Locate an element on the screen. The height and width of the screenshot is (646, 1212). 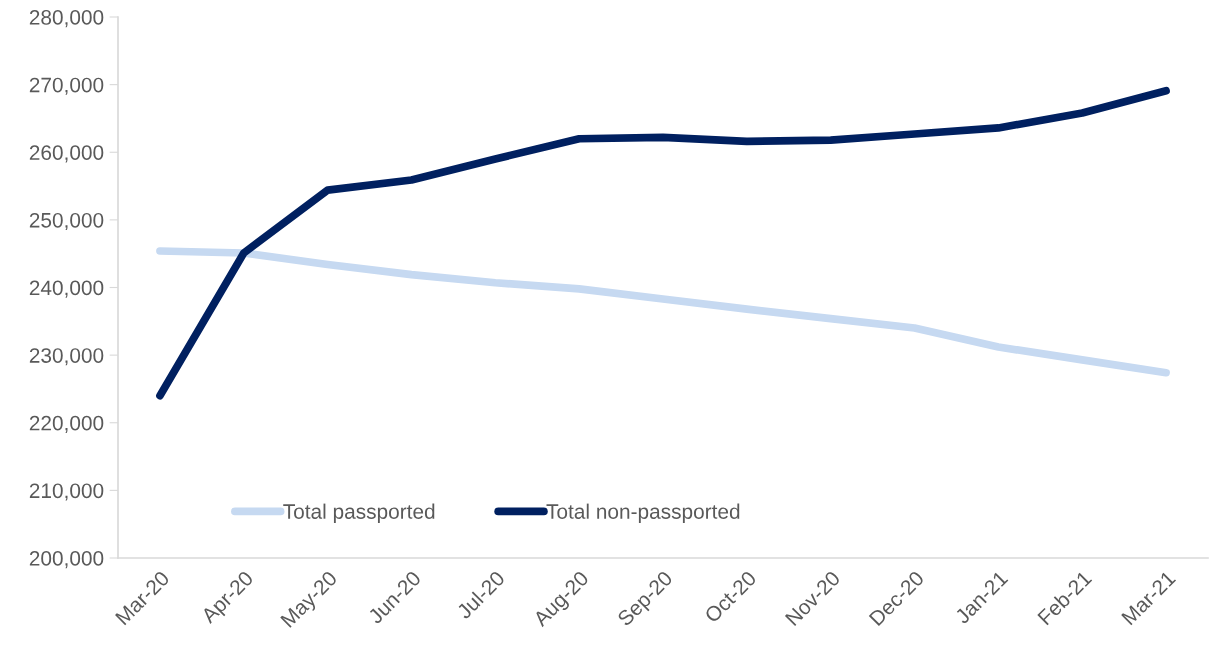
y-tick-label: 200,000 is located at coordinates (66, 560).